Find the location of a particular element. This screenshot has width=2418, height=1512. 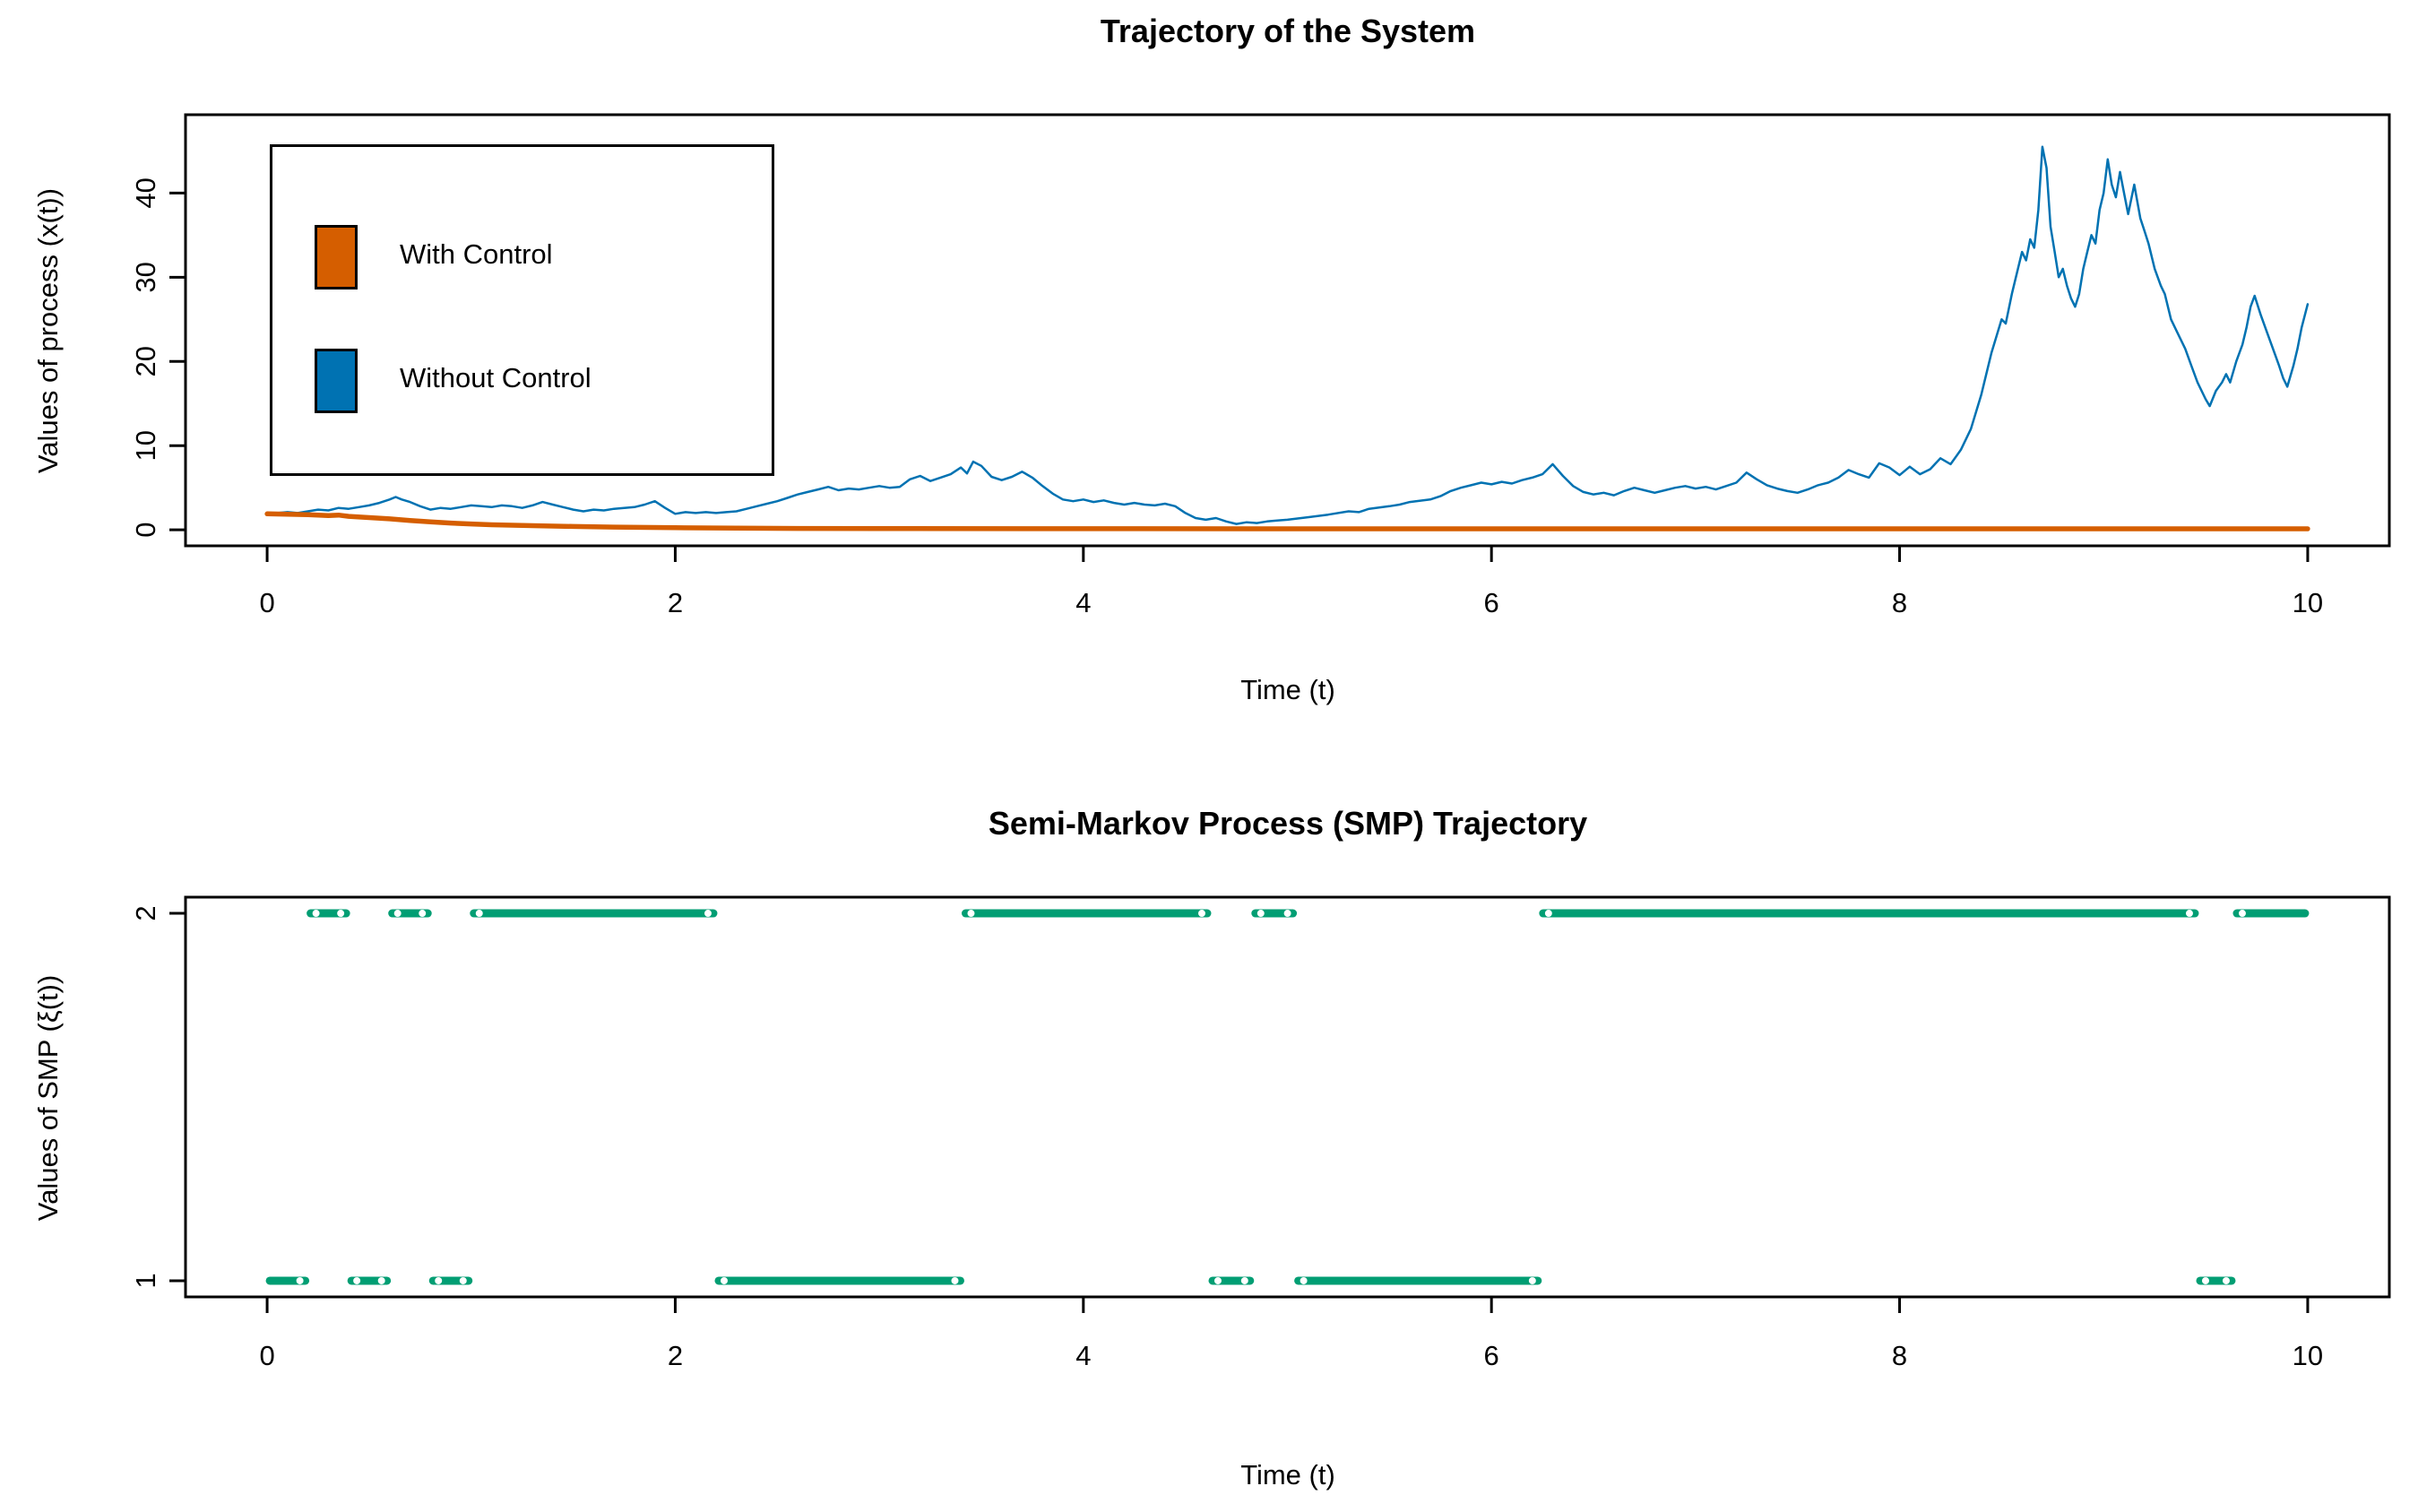

bottom-chart-xlabel: Time (t) is located at coordinates (1287, 1474).